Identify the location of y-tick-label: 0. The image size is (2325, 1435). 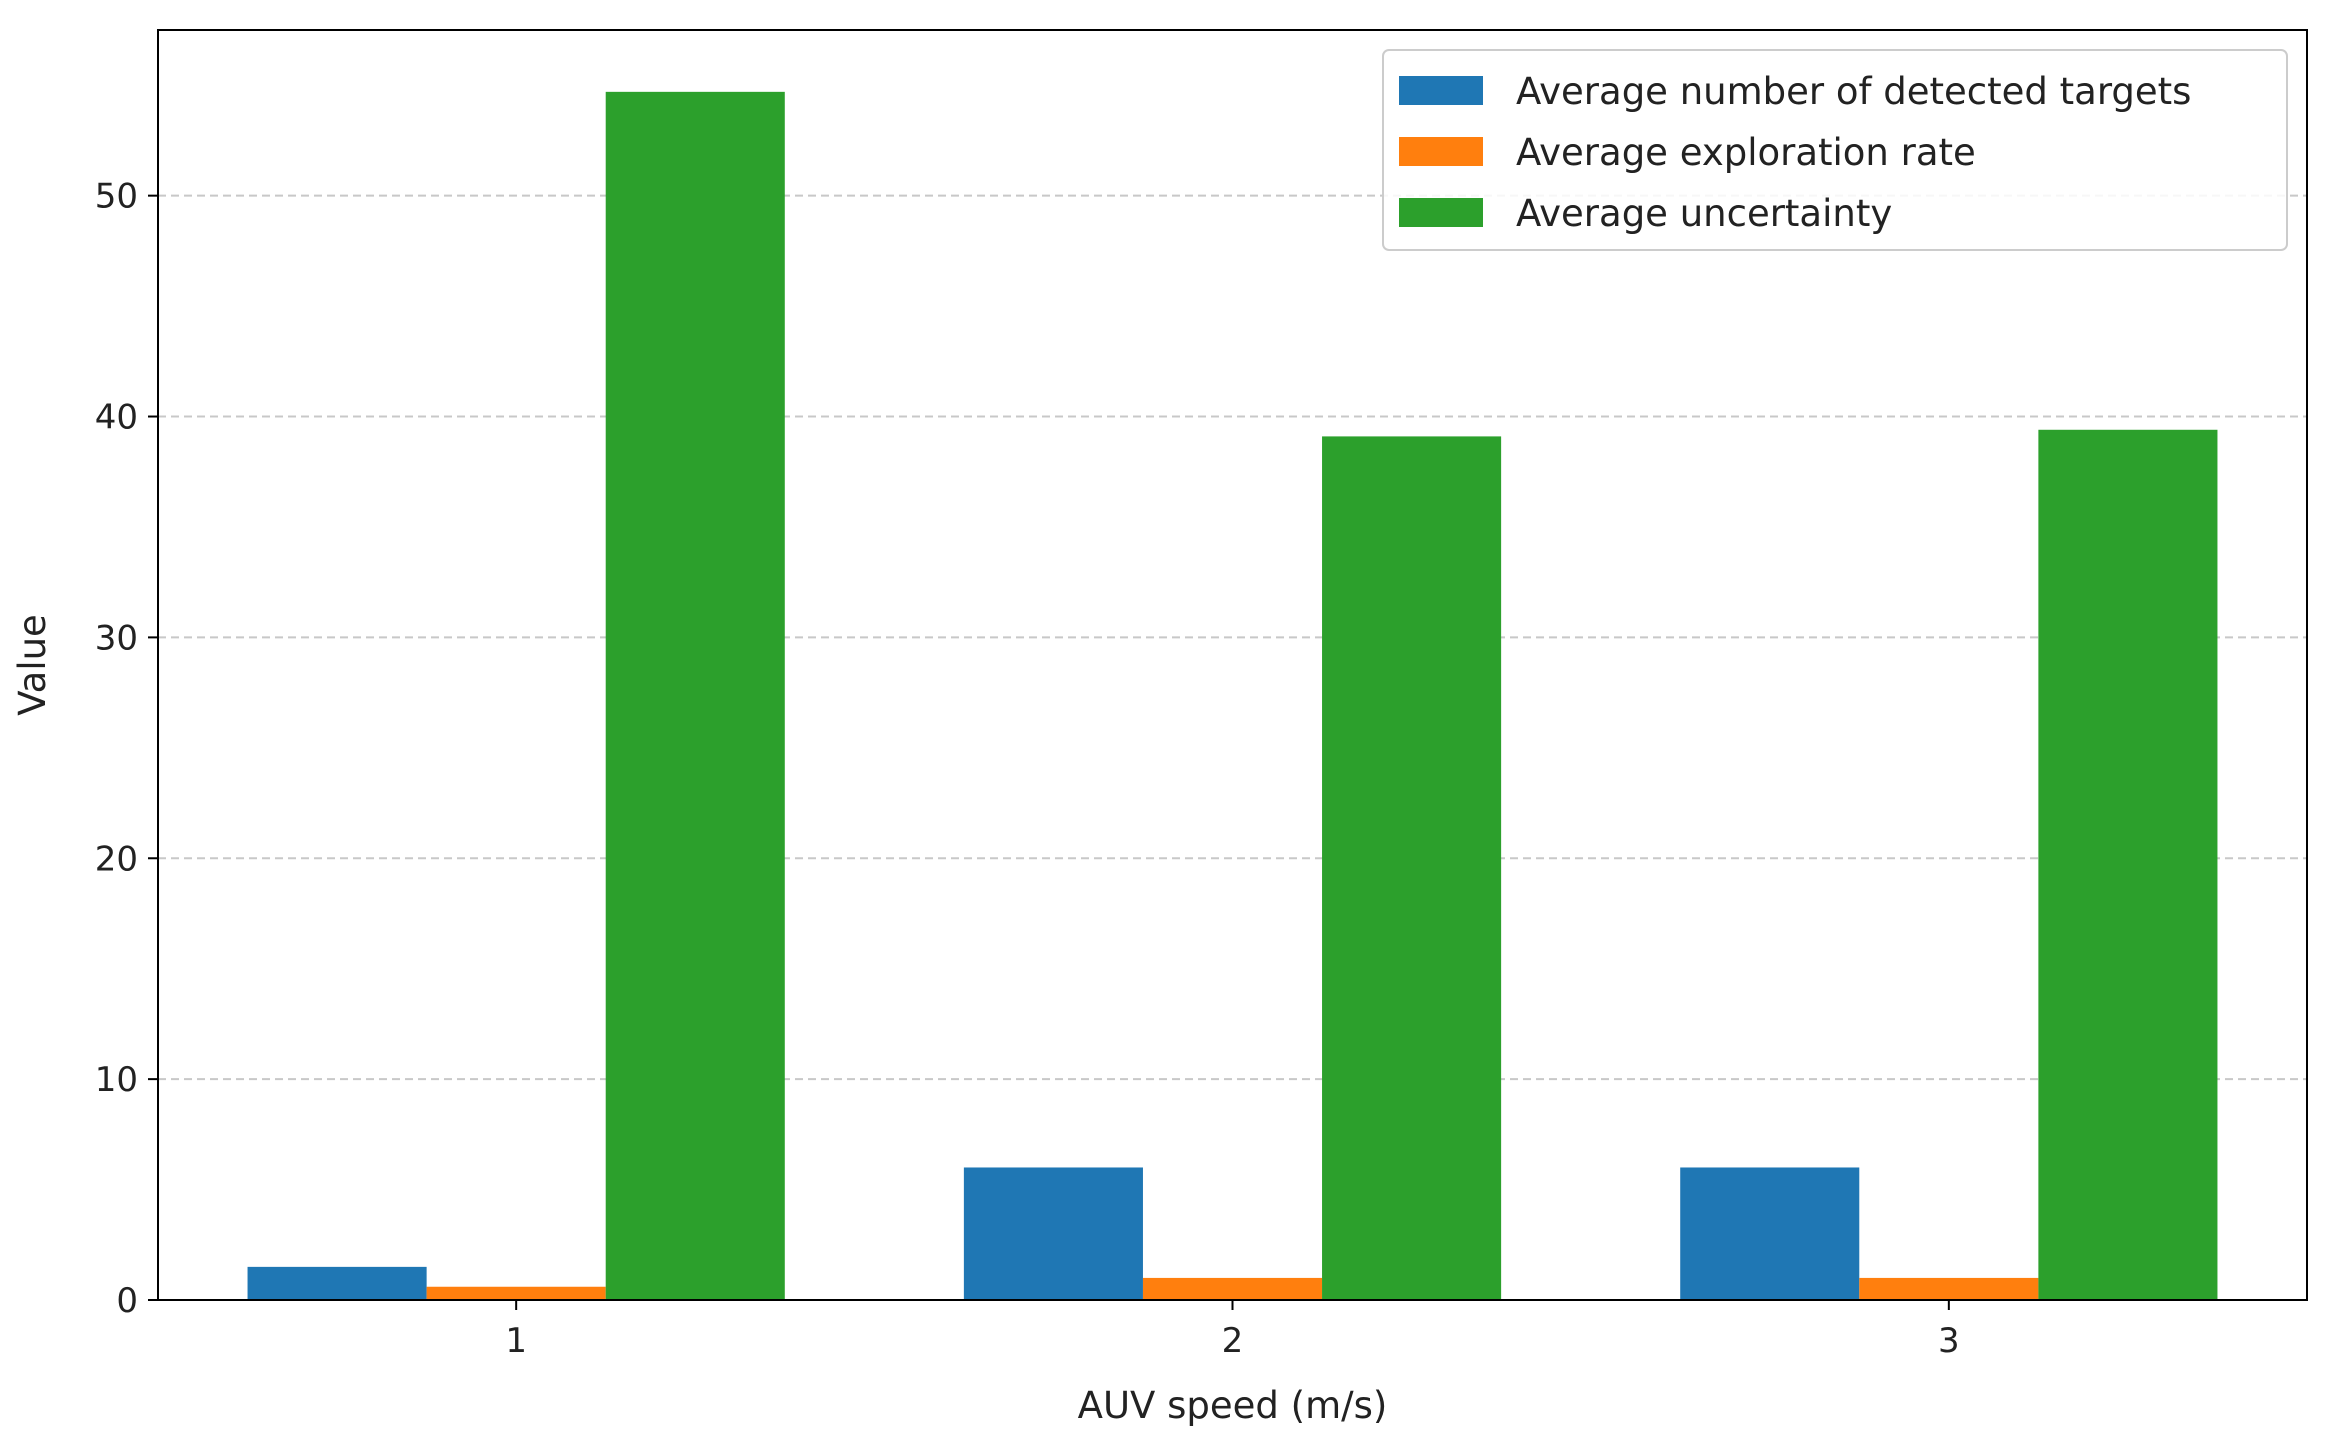
(127, 1301).